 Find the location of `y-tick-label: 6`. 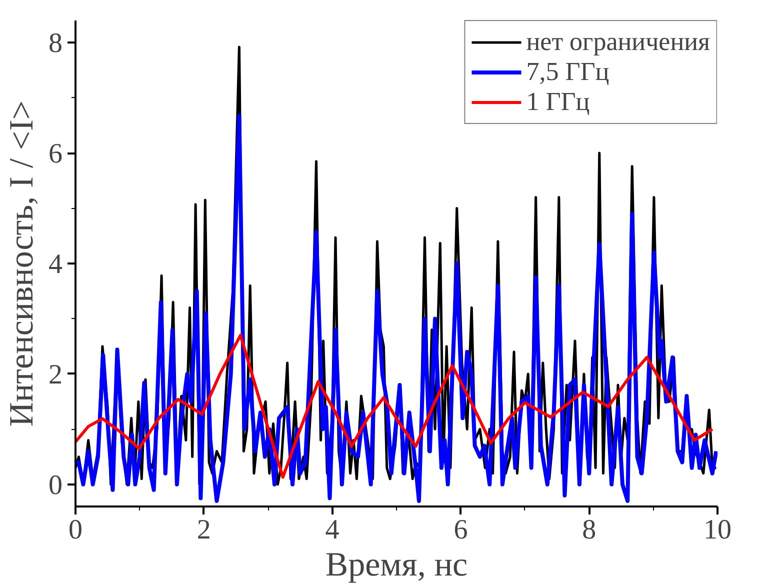

y-tick-label: 6 is located at coordinates (55, 154).